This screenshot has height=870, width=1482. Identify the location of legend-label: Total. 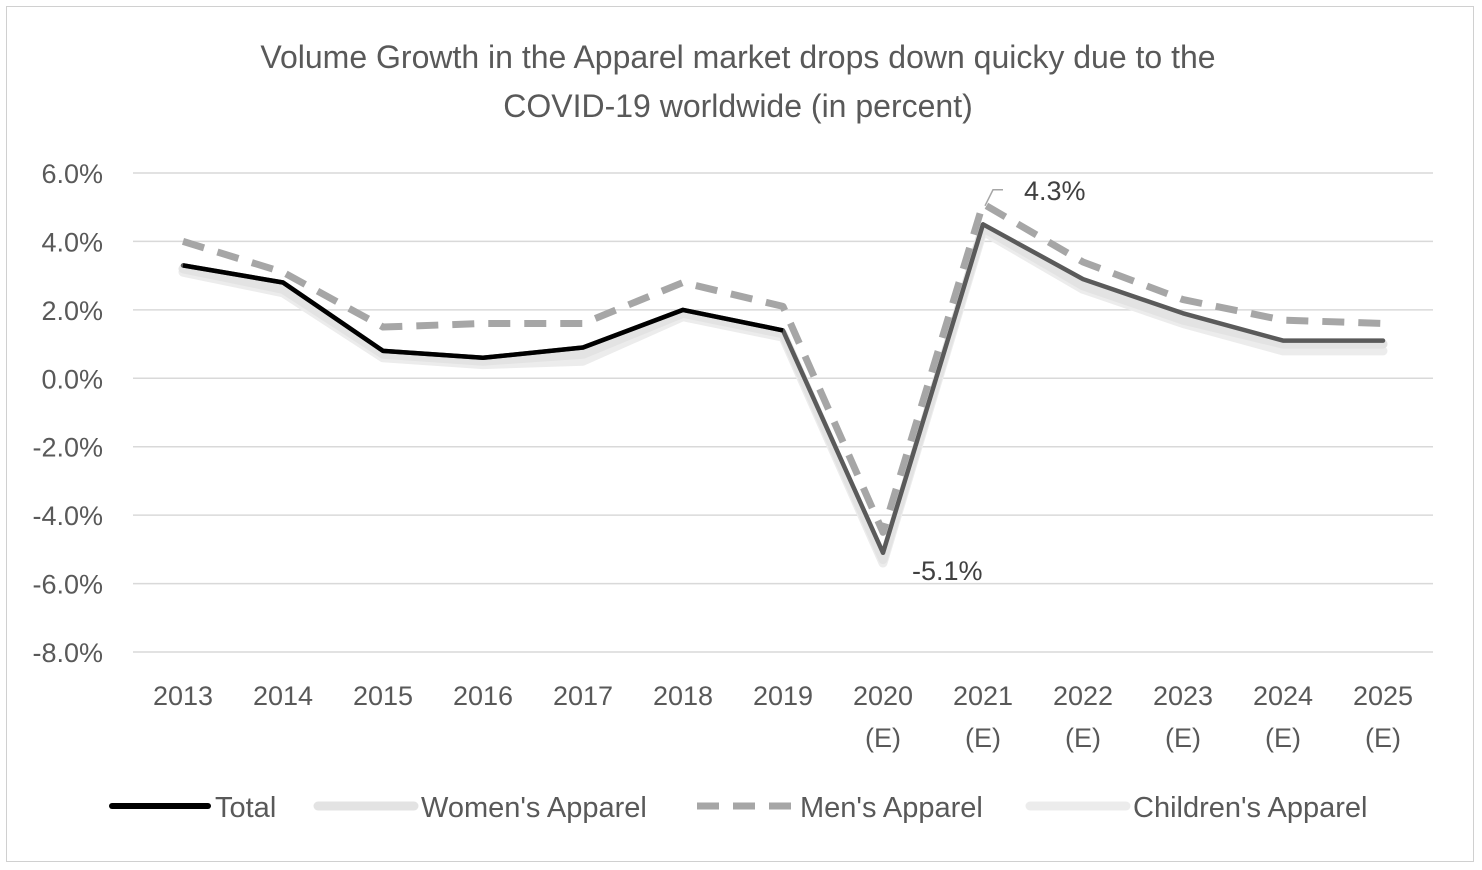
(245, 808).